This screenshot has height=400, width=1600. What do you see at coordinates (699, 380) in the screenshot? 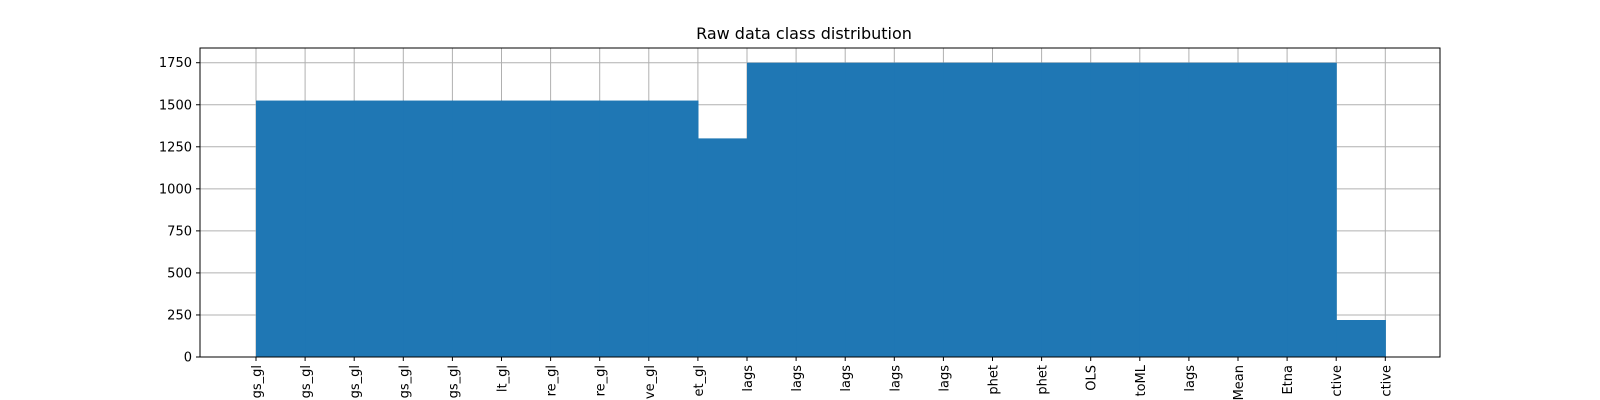
I see `x-tick-label: et_gl` at bounding box center [699, 380].